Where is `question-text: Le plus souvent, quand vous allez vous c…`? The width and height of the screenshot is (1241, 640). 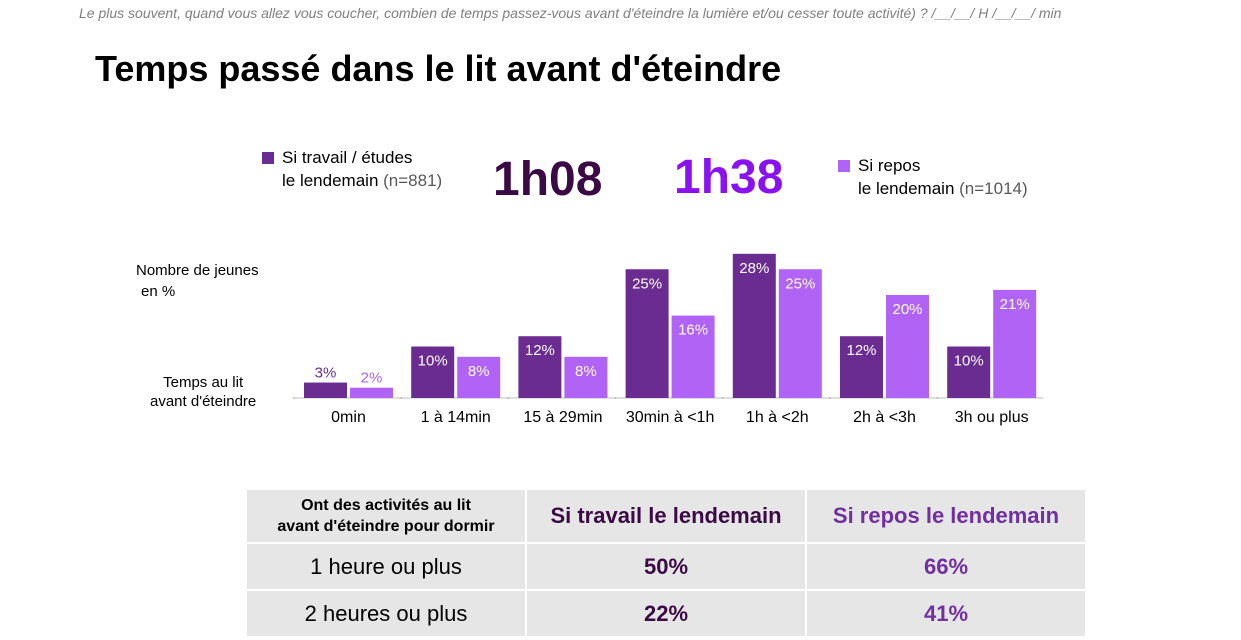 question-text: Le plus souvent, quand vous allez vous c… is located at coordinates (570, 13).